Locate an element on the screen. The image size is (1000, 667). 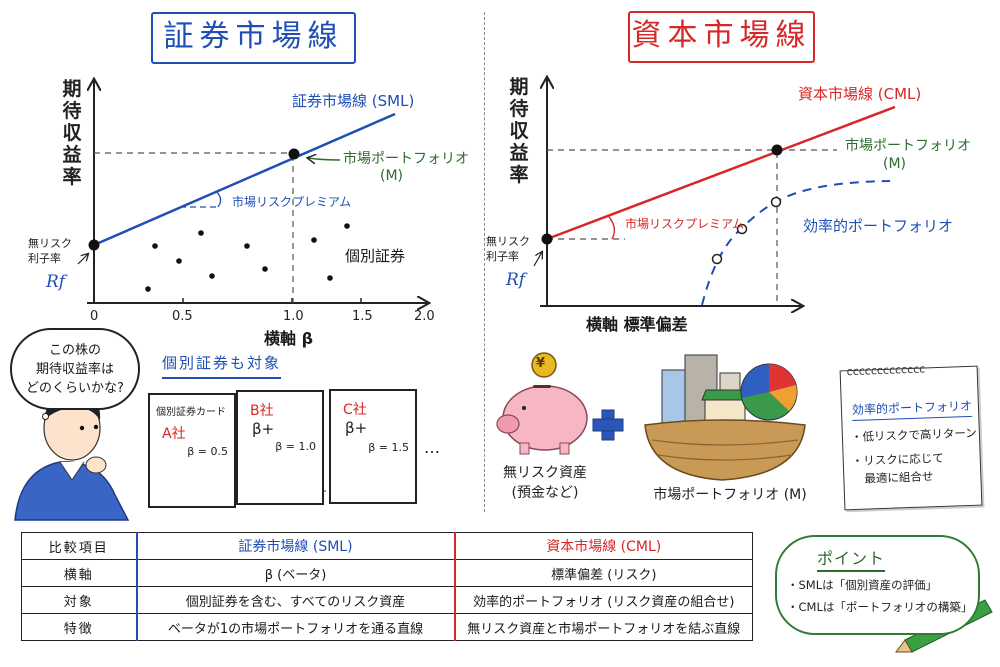
person-illustration is located at coordinates (72, 456).